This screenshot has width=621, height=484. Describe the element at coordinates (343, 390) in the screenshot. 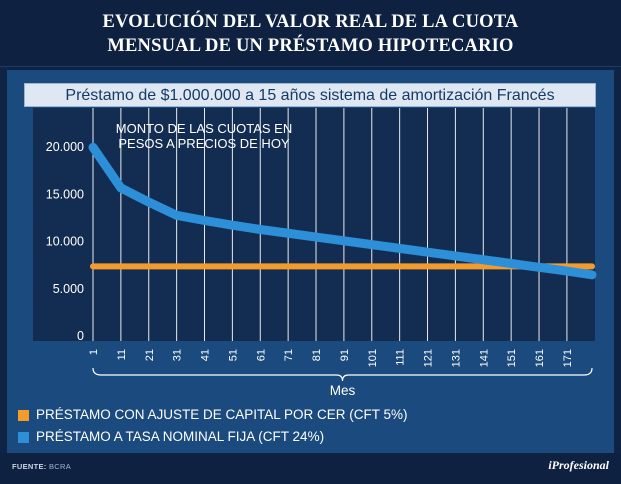

I see `x-axis-label: Mes` at that location.